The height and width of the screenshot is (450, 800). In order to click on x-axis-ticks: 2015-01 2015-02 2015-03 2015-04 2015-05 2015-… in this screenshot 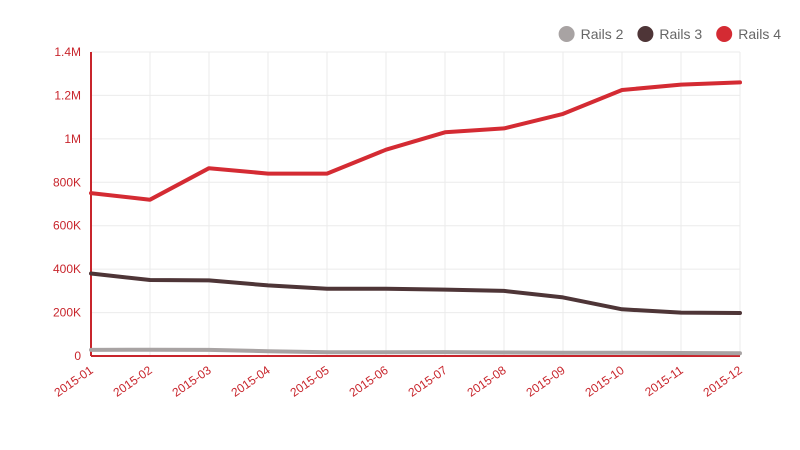, I will do `click(398, 381)`.